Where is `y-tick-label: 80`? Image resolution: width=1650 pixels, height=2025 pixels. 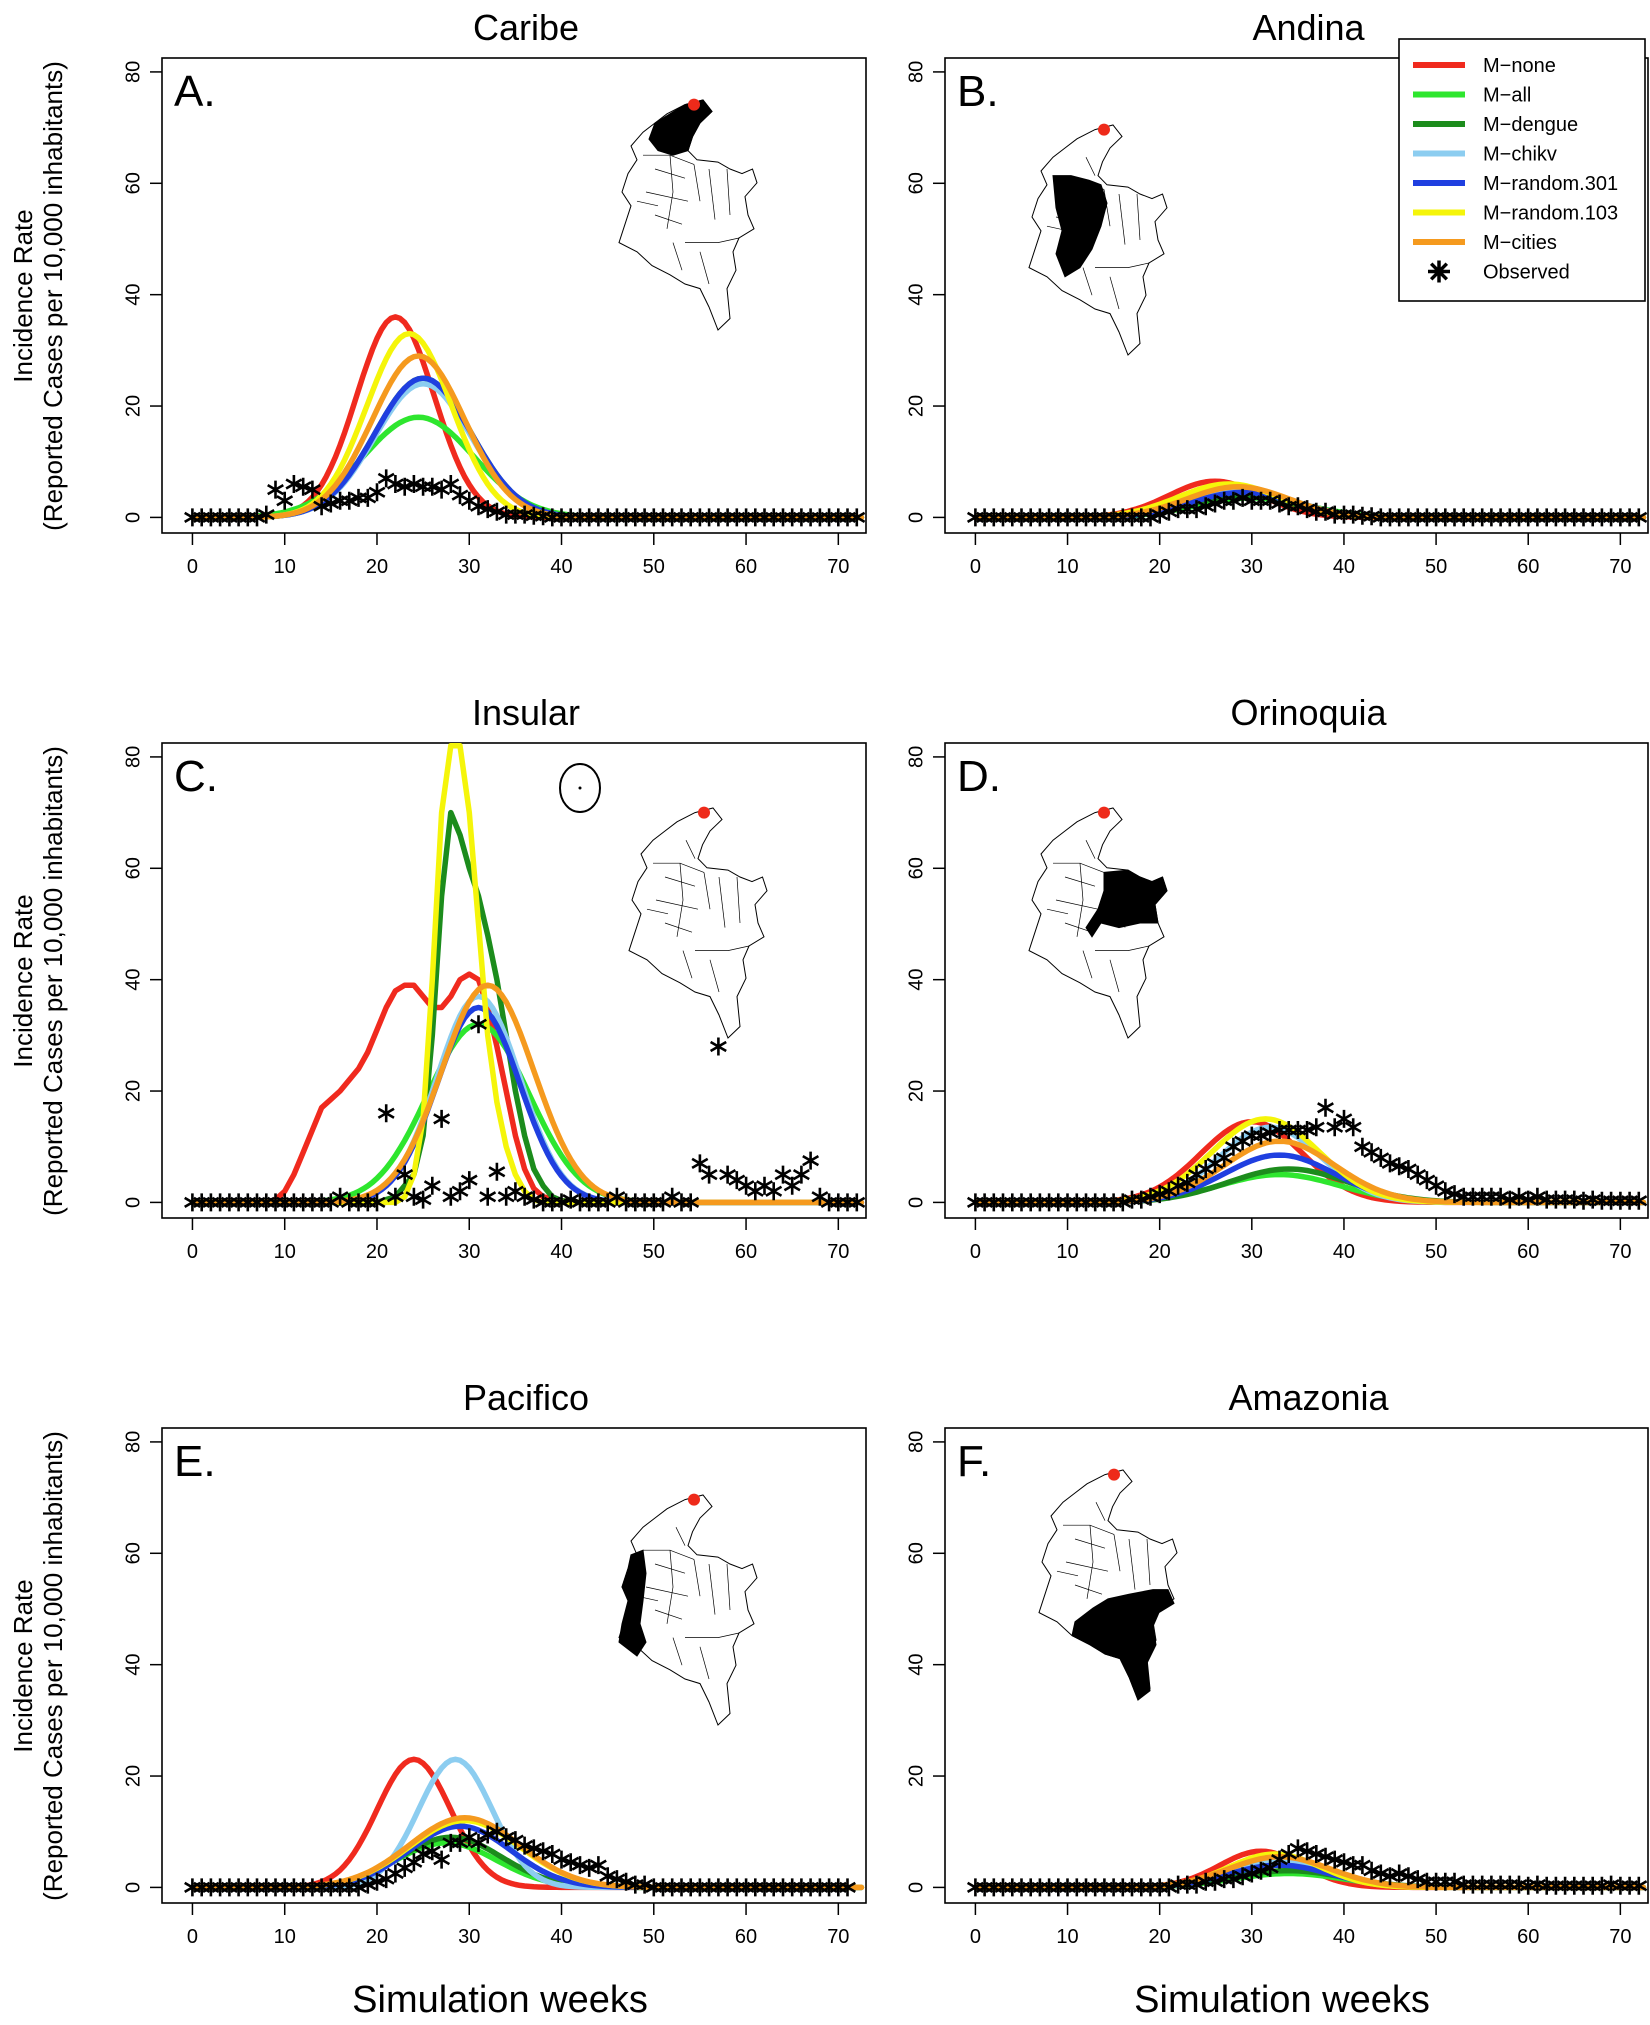 y-tick-label: 80 is located at coordinates (133, 757).